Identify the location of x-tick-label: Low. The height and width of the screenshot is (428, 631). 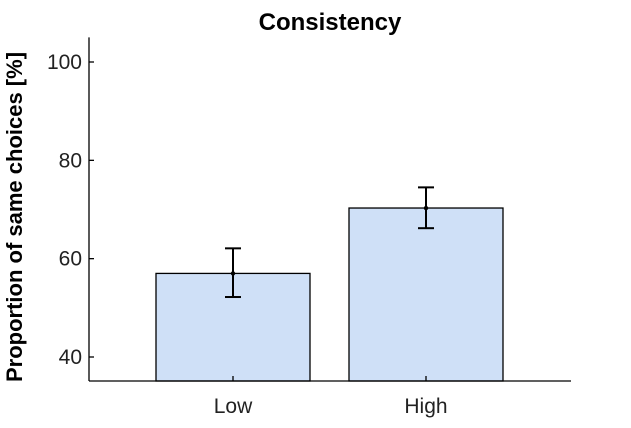
(233, 406).